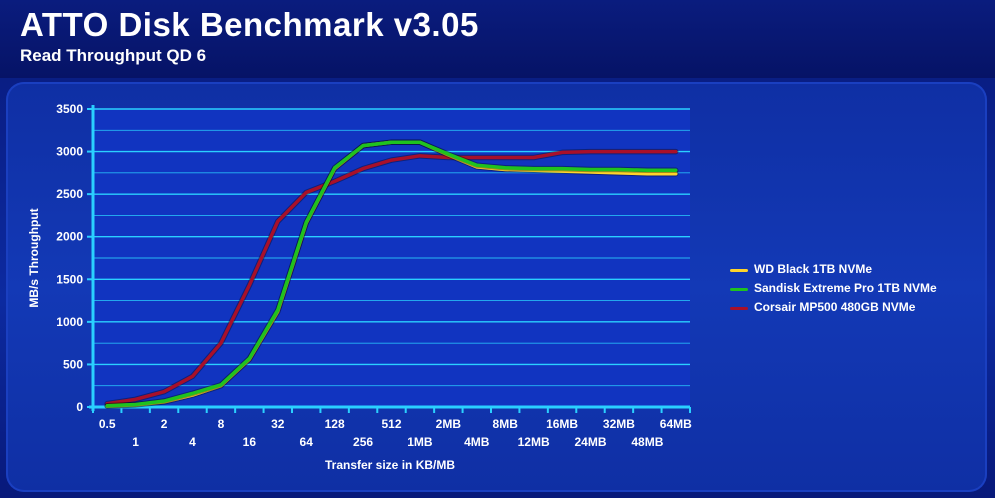  I want to click on x-tick-label: 2, so click(164, 424).